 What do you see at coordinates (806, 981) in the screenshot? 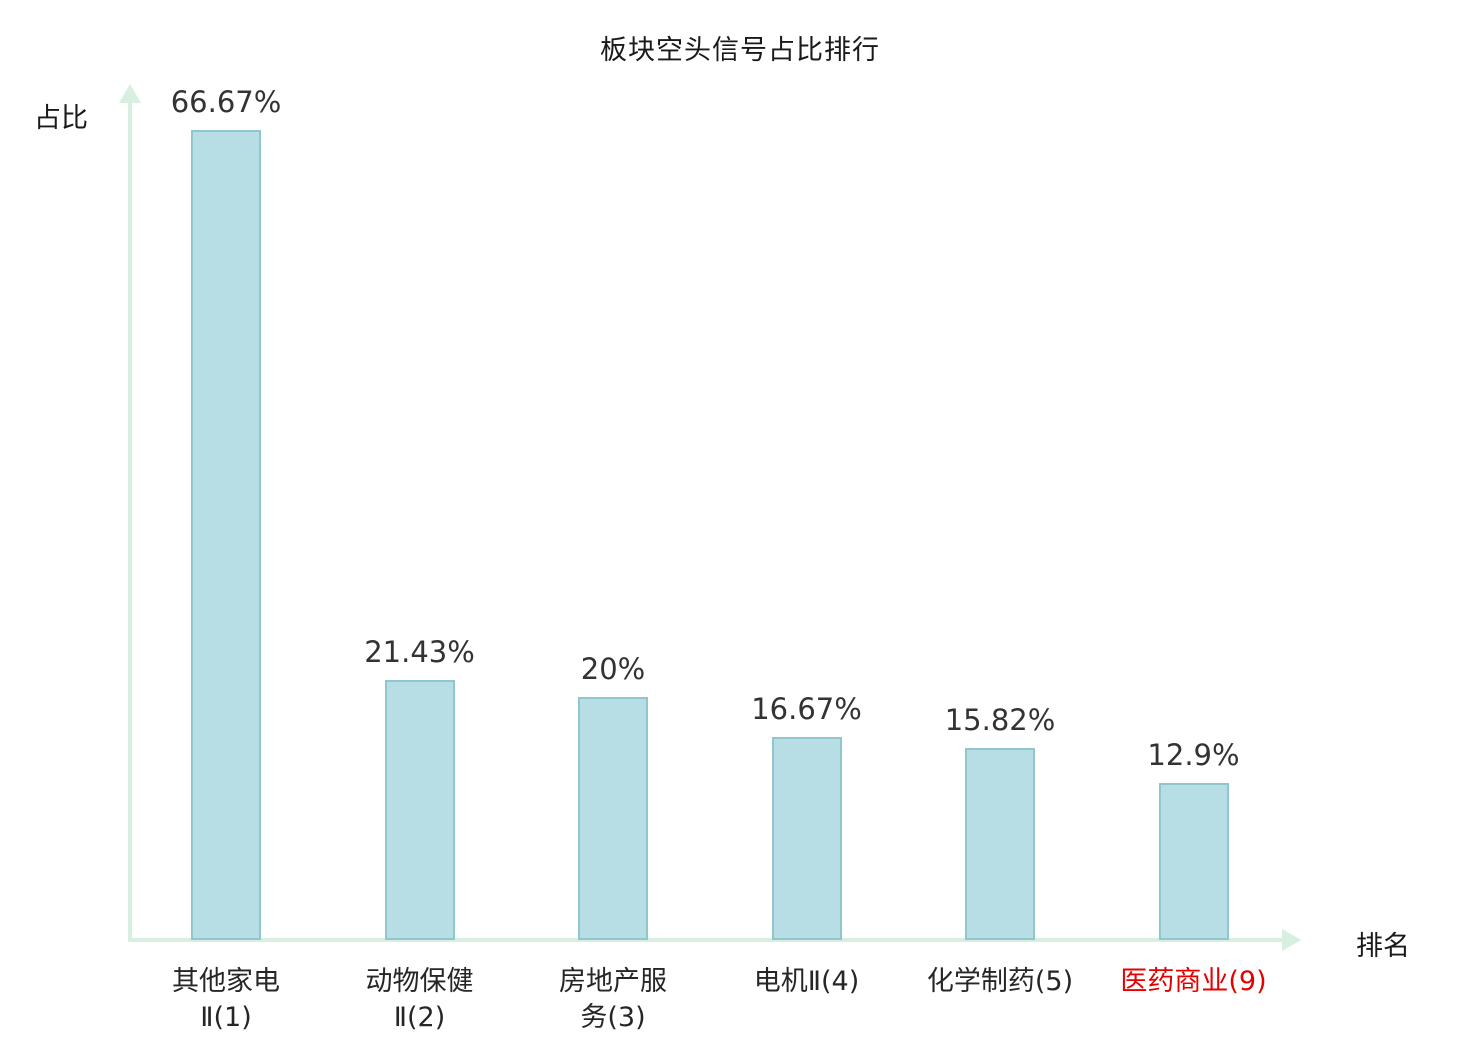
I see `bar-category-label: 电机Ⅱ(4)` at bounding box center [806, 981].